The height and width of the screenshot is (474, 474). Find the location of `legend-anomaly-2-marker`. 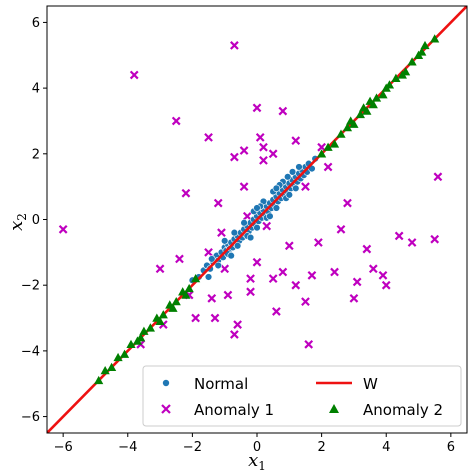

legend-anomaly-2-marker is located at coordinates (334, 408).